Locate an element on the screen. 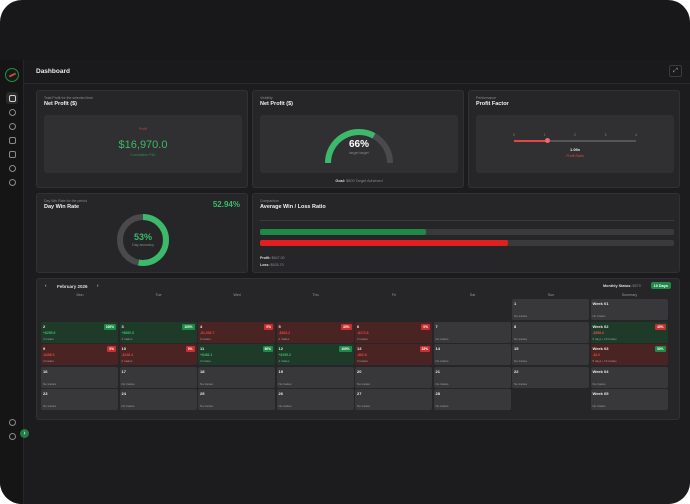  day-number: Week 05 is located at coordinates (600, 393).